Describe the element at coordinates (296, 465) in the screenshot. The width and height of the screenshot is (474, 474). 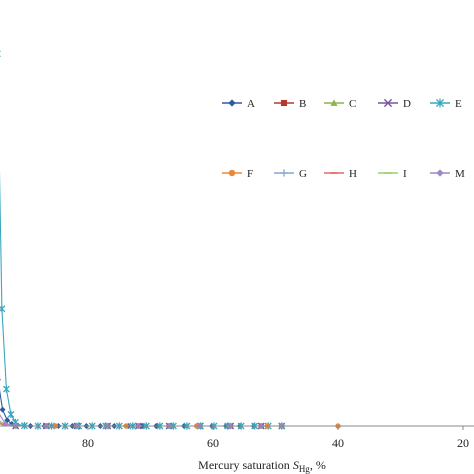
I see `x-axis-title-symbol: S` at that location.